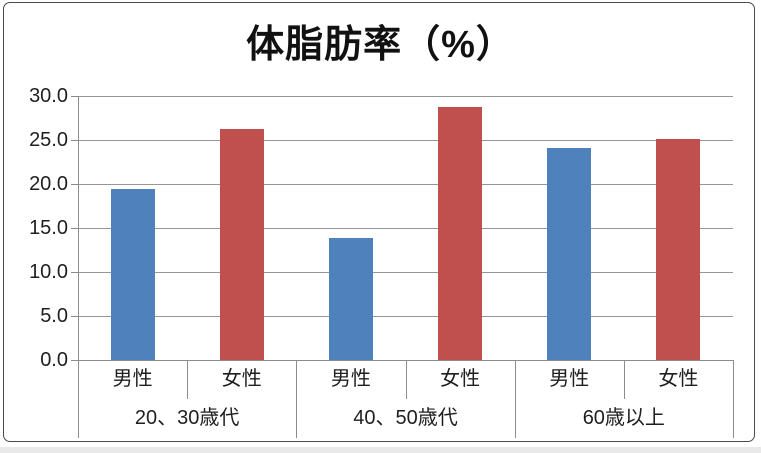 The width and height of the screenshot is (761, 453). I want to click on bar-female-group1, so click(241, 244).